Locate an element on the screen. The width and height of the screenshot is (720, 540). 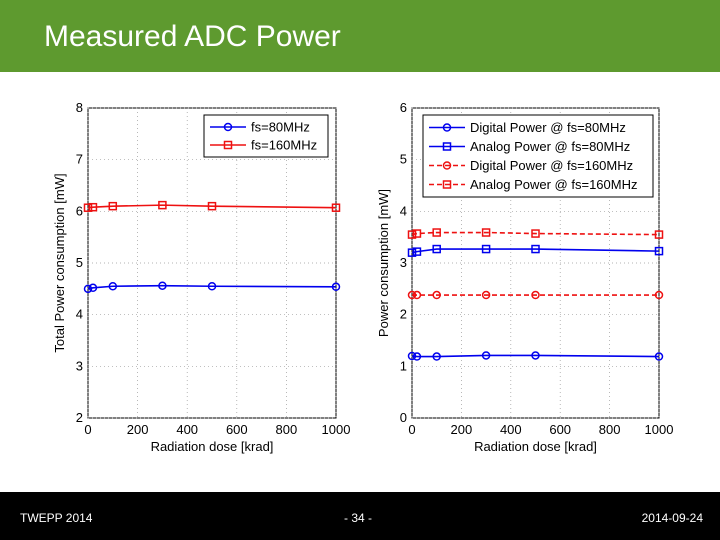
title-bar: Measured ADC Power is located at coordinates (360, 36).